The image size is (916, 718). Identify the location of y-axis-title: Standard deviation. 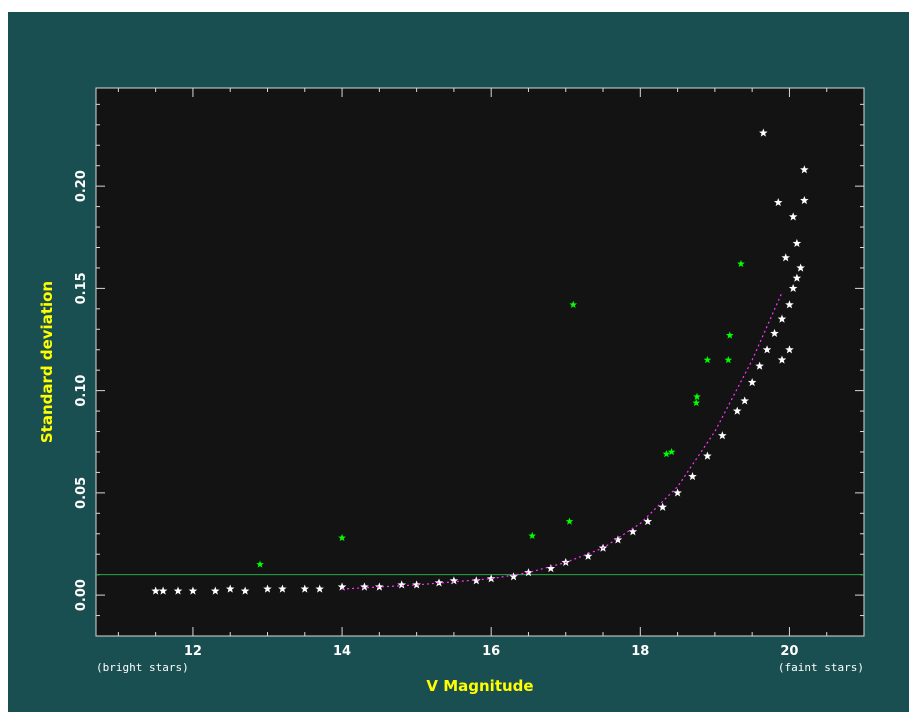
(47, 362).